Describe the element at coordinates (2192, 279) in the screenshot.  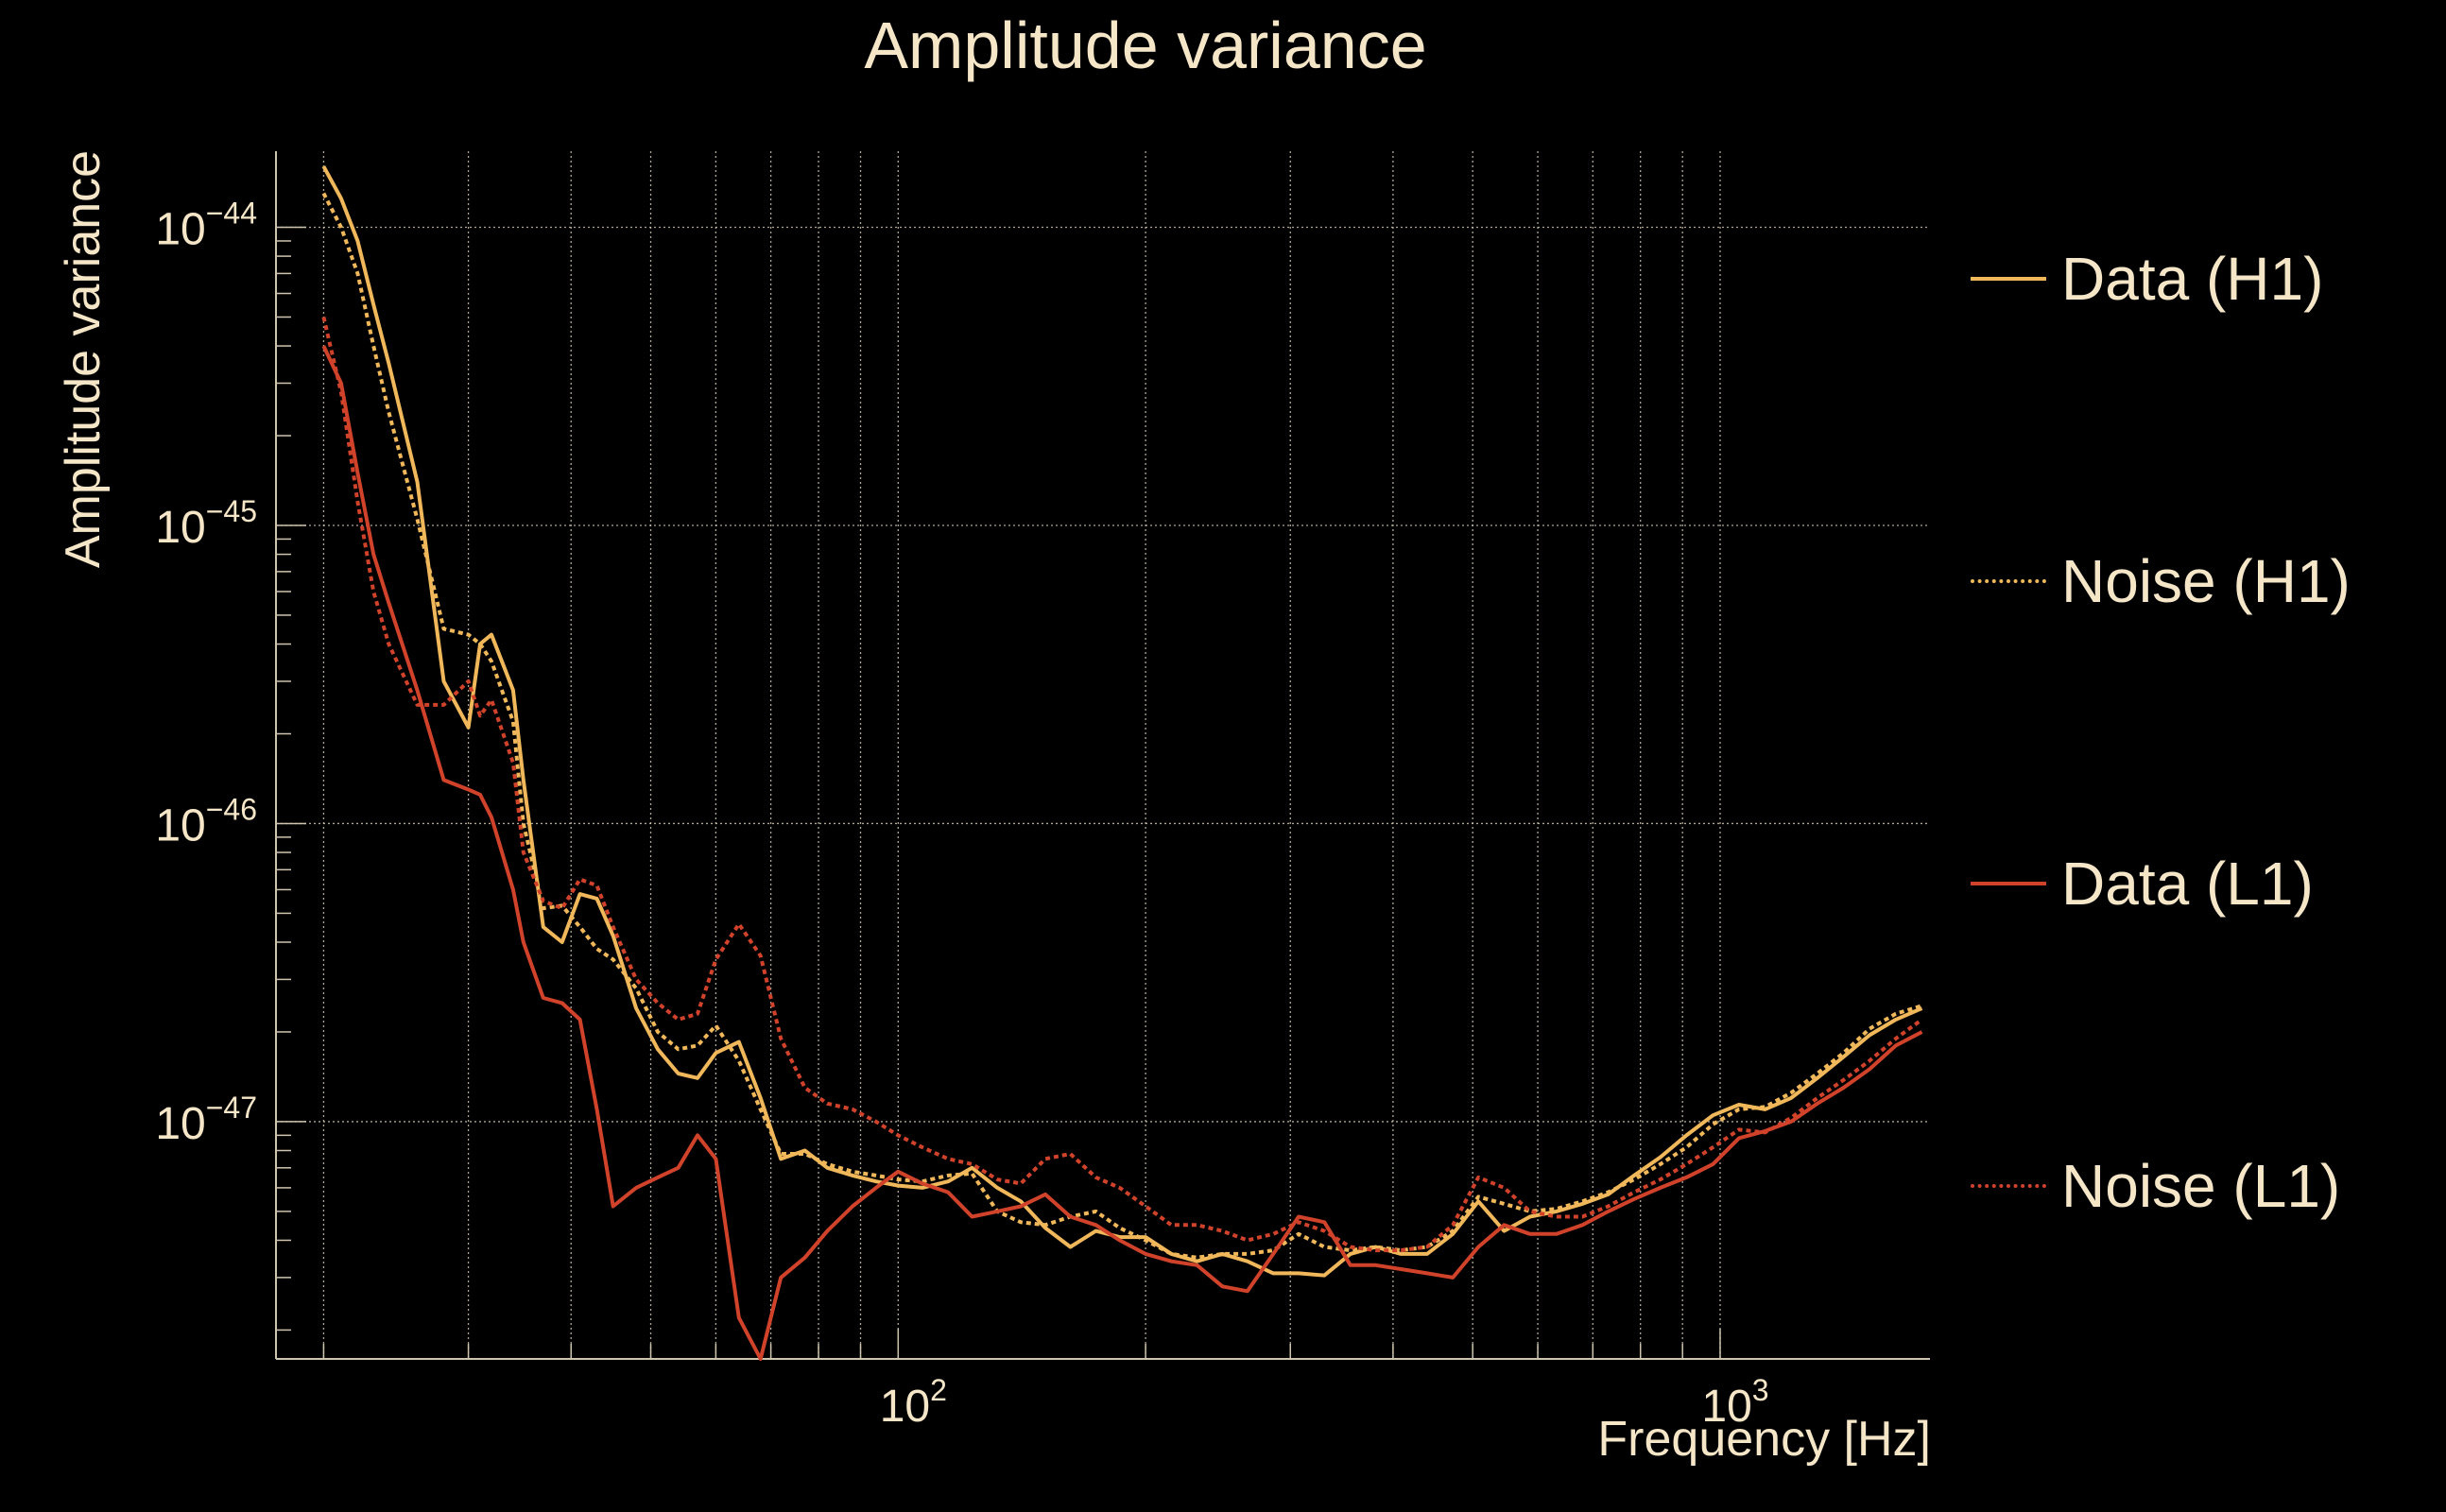
I see `legend-label-data-h1: Data (H1)` at that location.